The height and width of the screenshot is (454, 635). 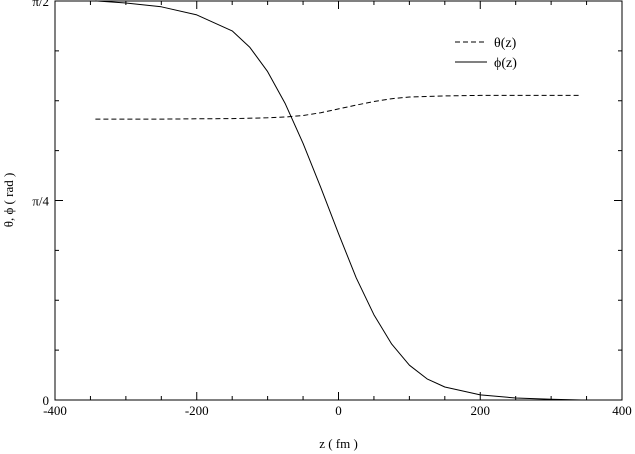 What do you see at coordinates (505, 43) in the screenshot?
I see `legend-label-theta: θ(z)` at bounding box center [505, 43].